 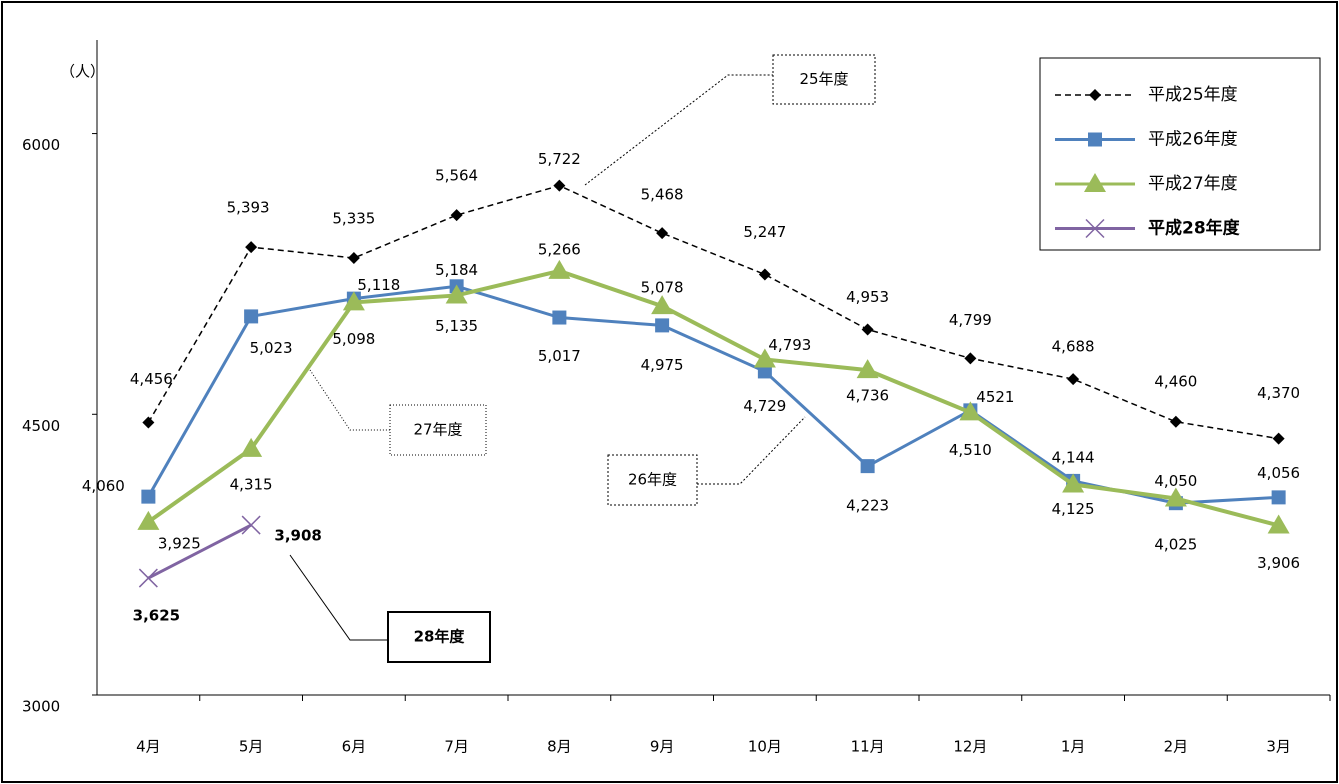 I want to click on data-label: 4521, so click(x=995, y=397).